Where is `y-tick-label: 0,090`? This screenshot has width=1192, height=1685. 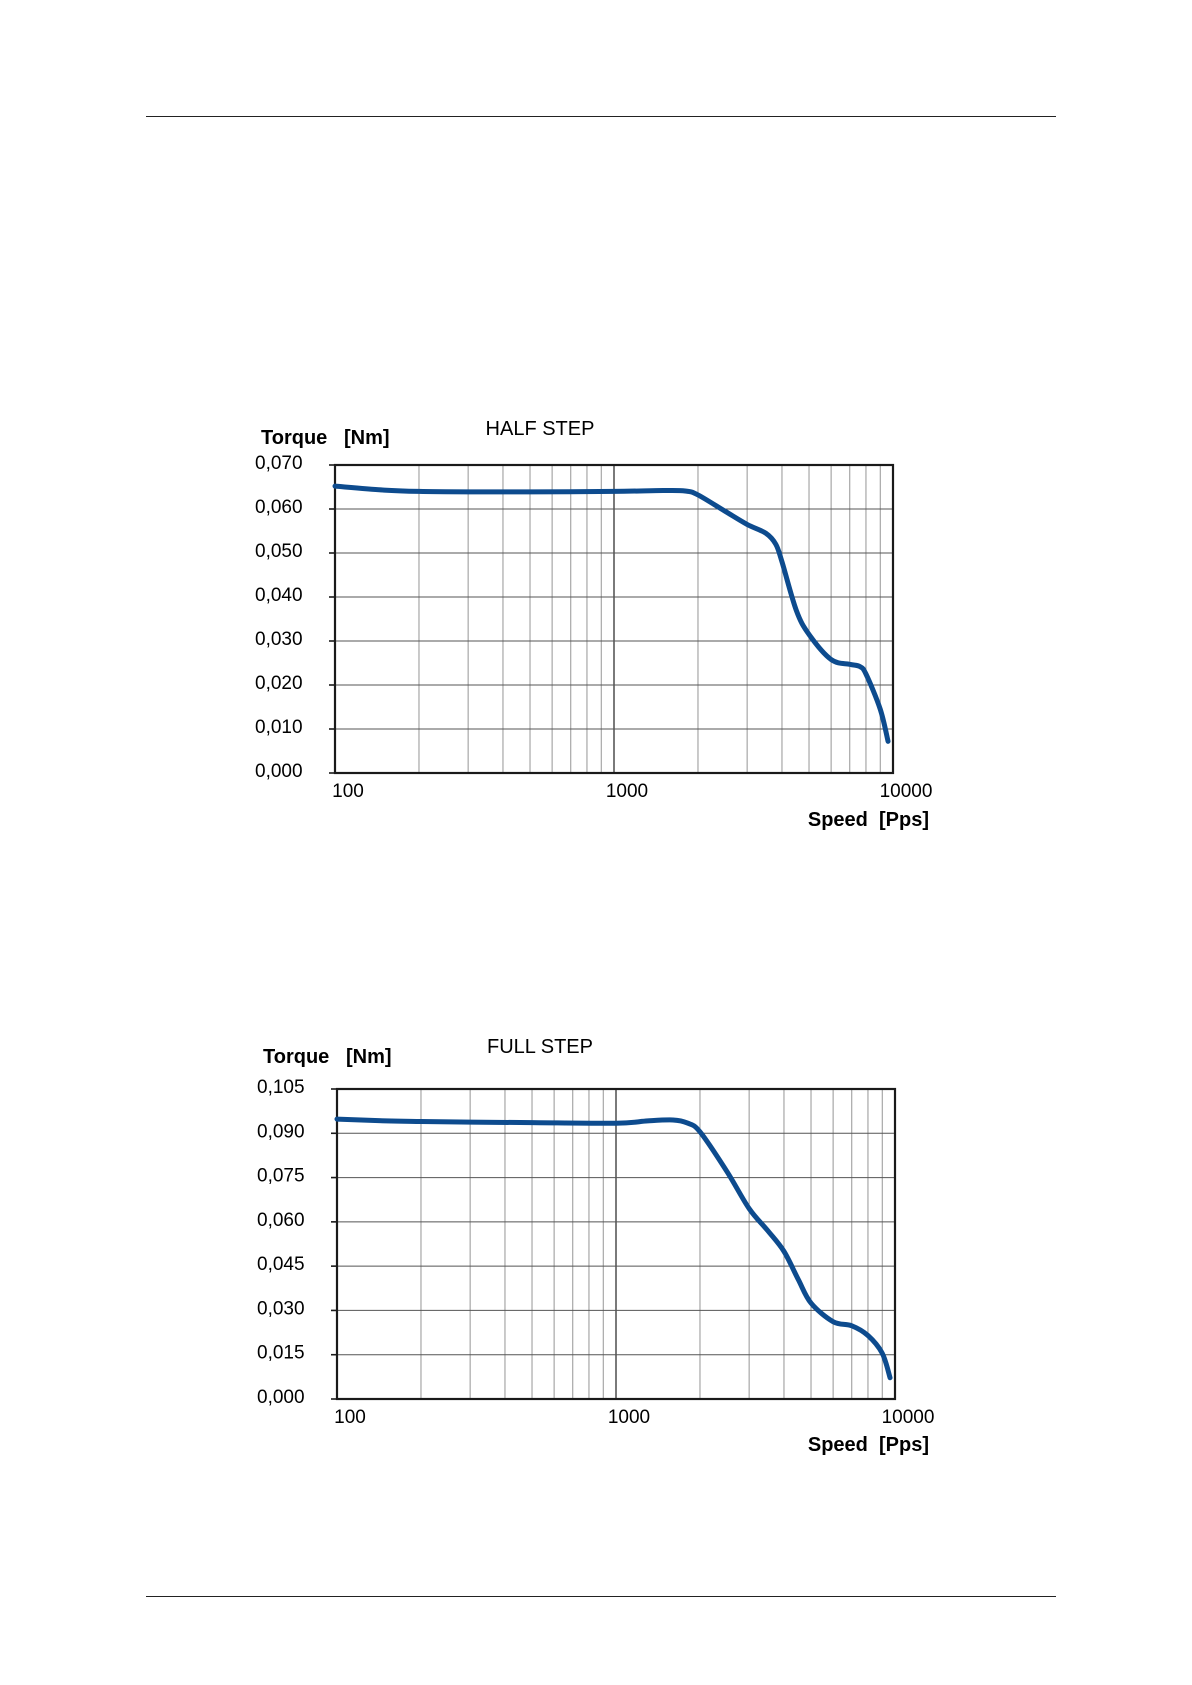 y-tick-label: 0,090 is located at coordinates (281, 1131).